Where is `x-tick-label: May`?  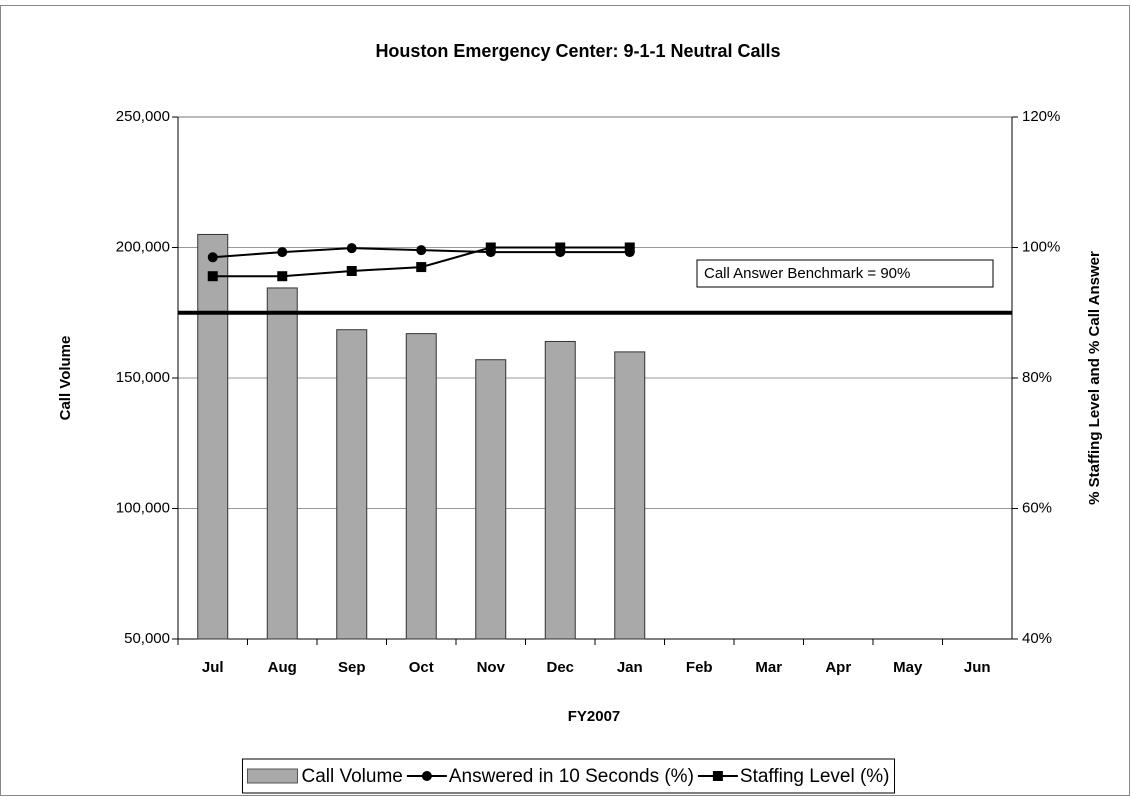 x-tick-label: May is located at coordinates (908, 667).